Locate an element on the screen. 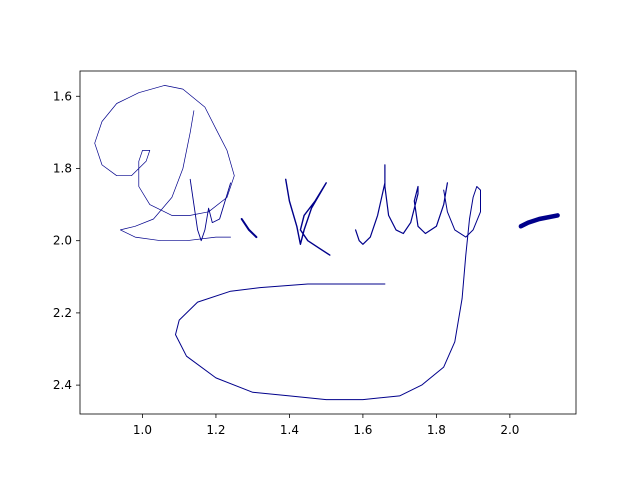 This screenshot has width=640, height=480. y-tick-label: 2.4 is located at coordinates (62, 385).